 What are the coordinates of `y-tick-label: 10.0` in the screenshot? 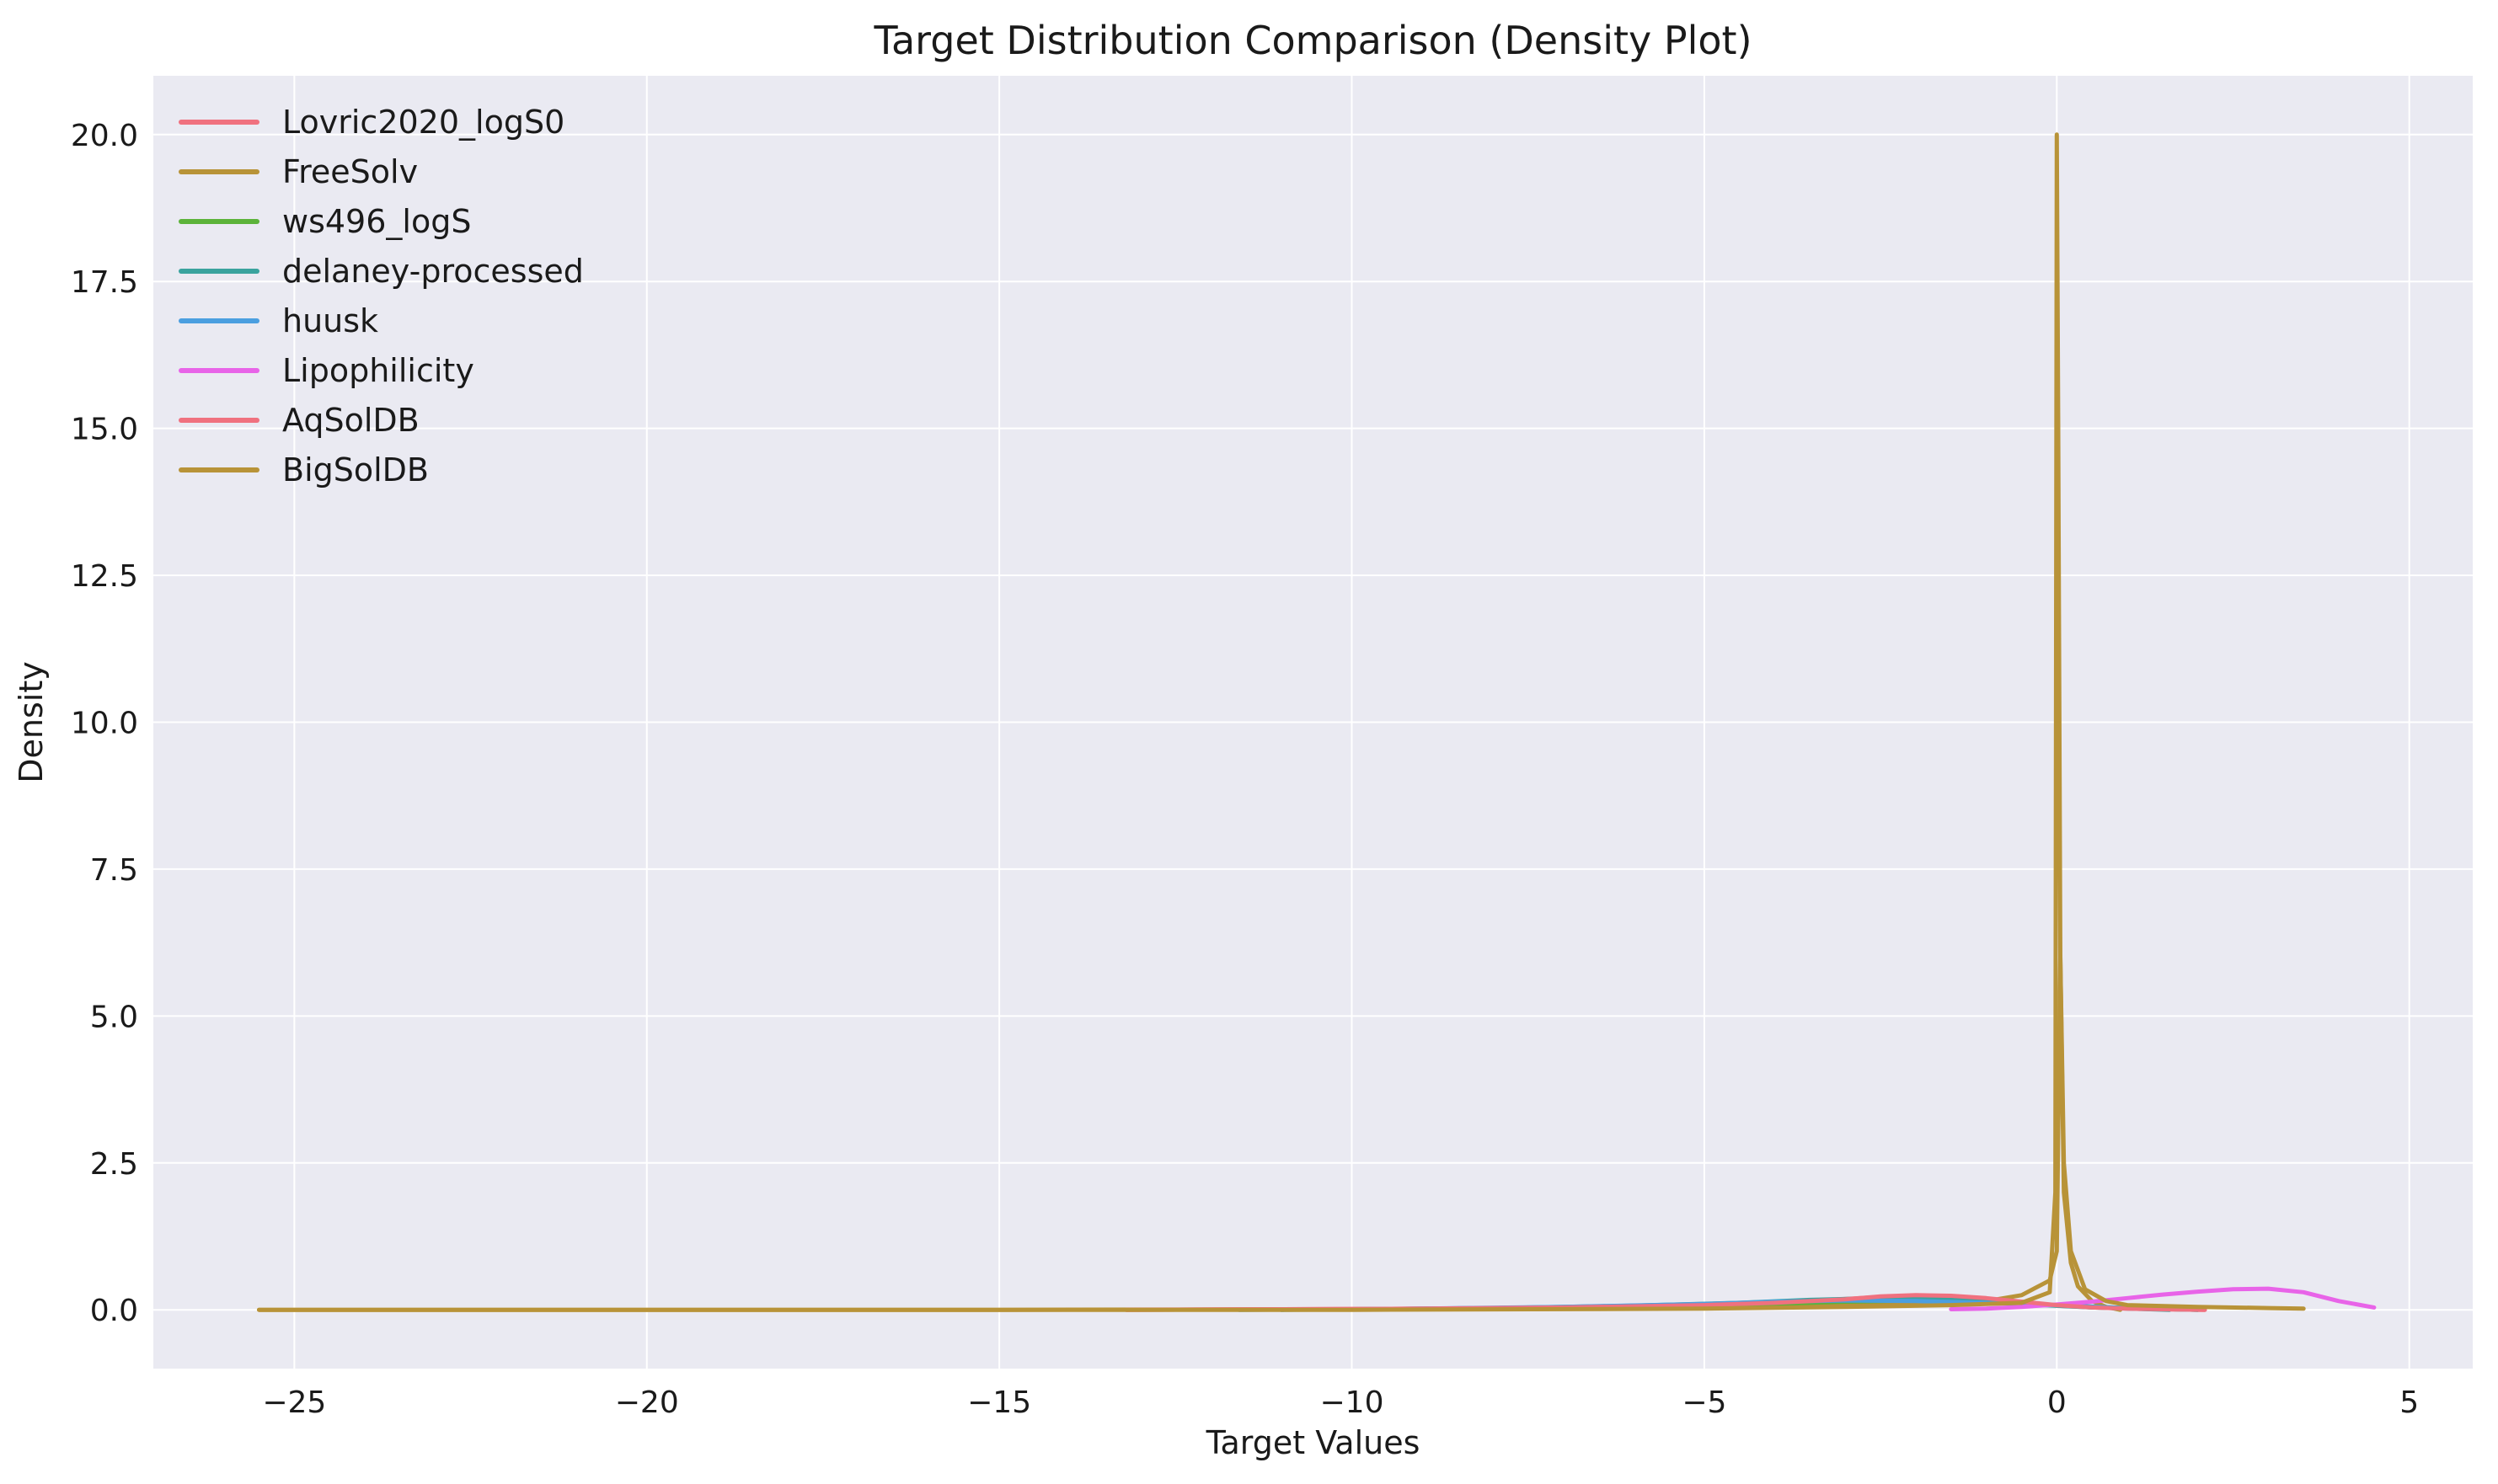 It's located at (104, 724).